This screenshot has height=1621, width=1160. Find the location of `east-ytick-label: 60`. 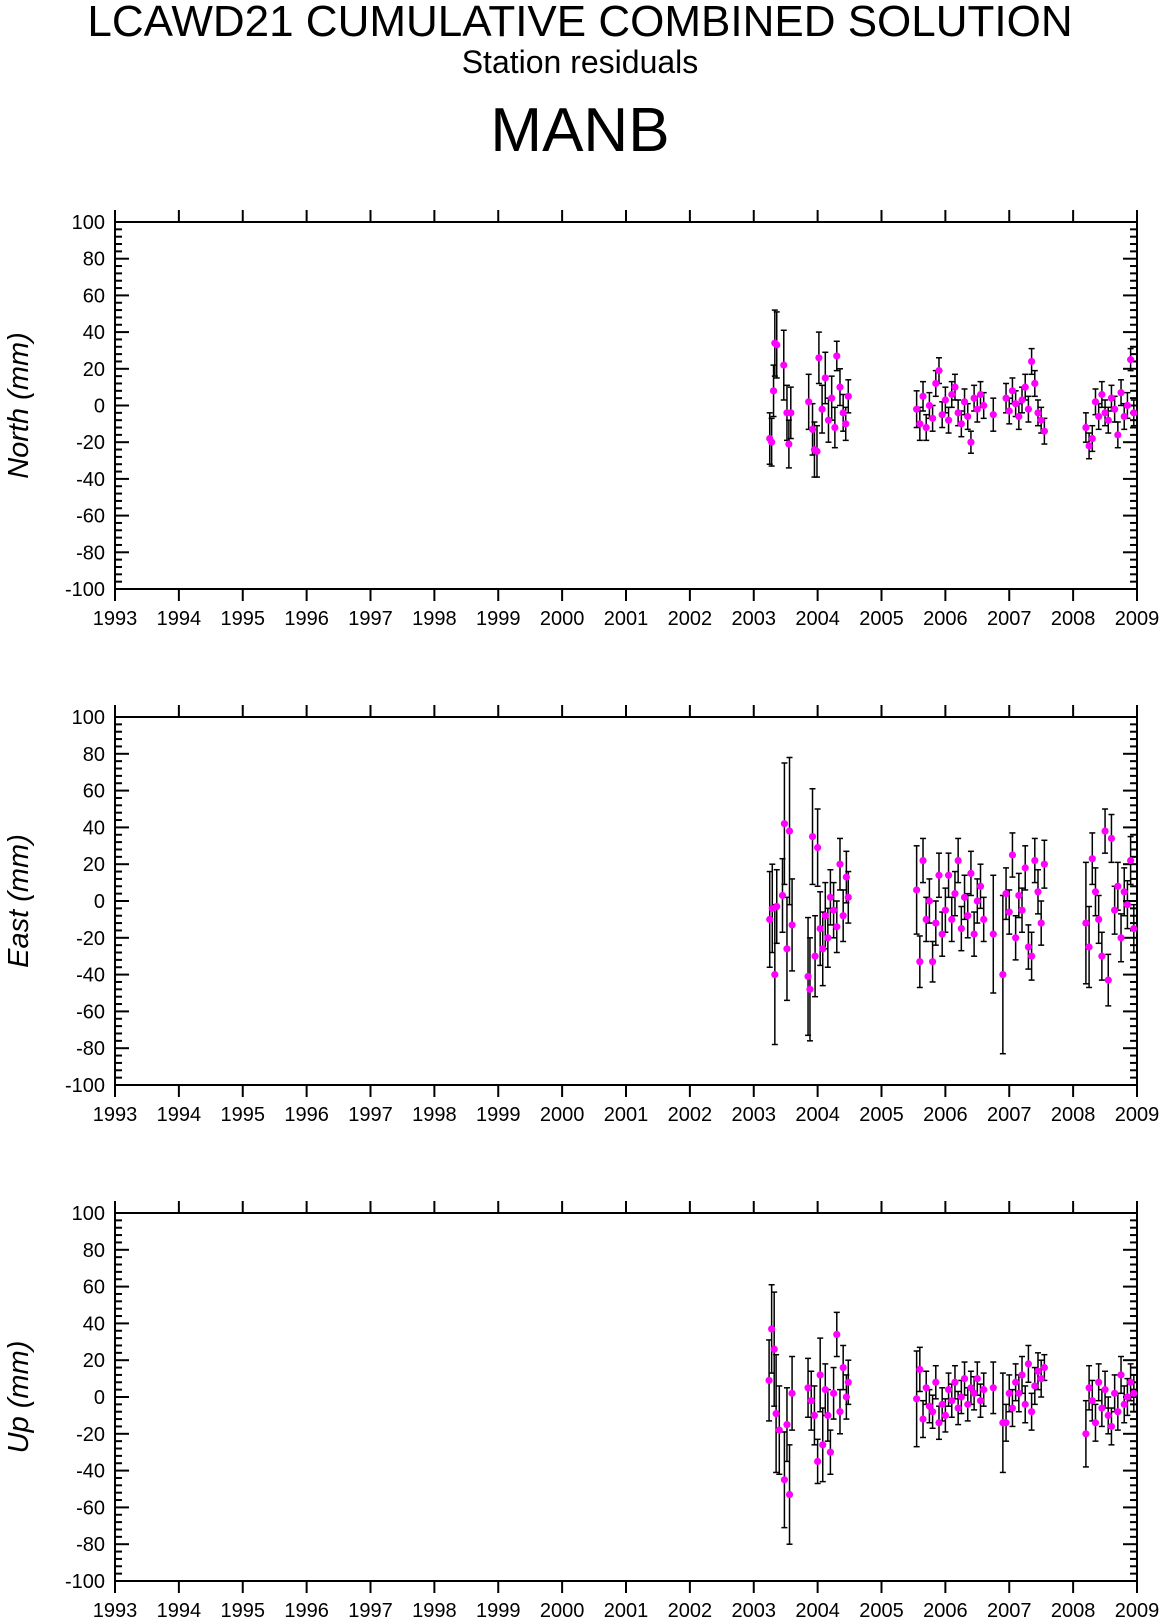

east-ytick-label: 60 is located at coordinates (94, 792).